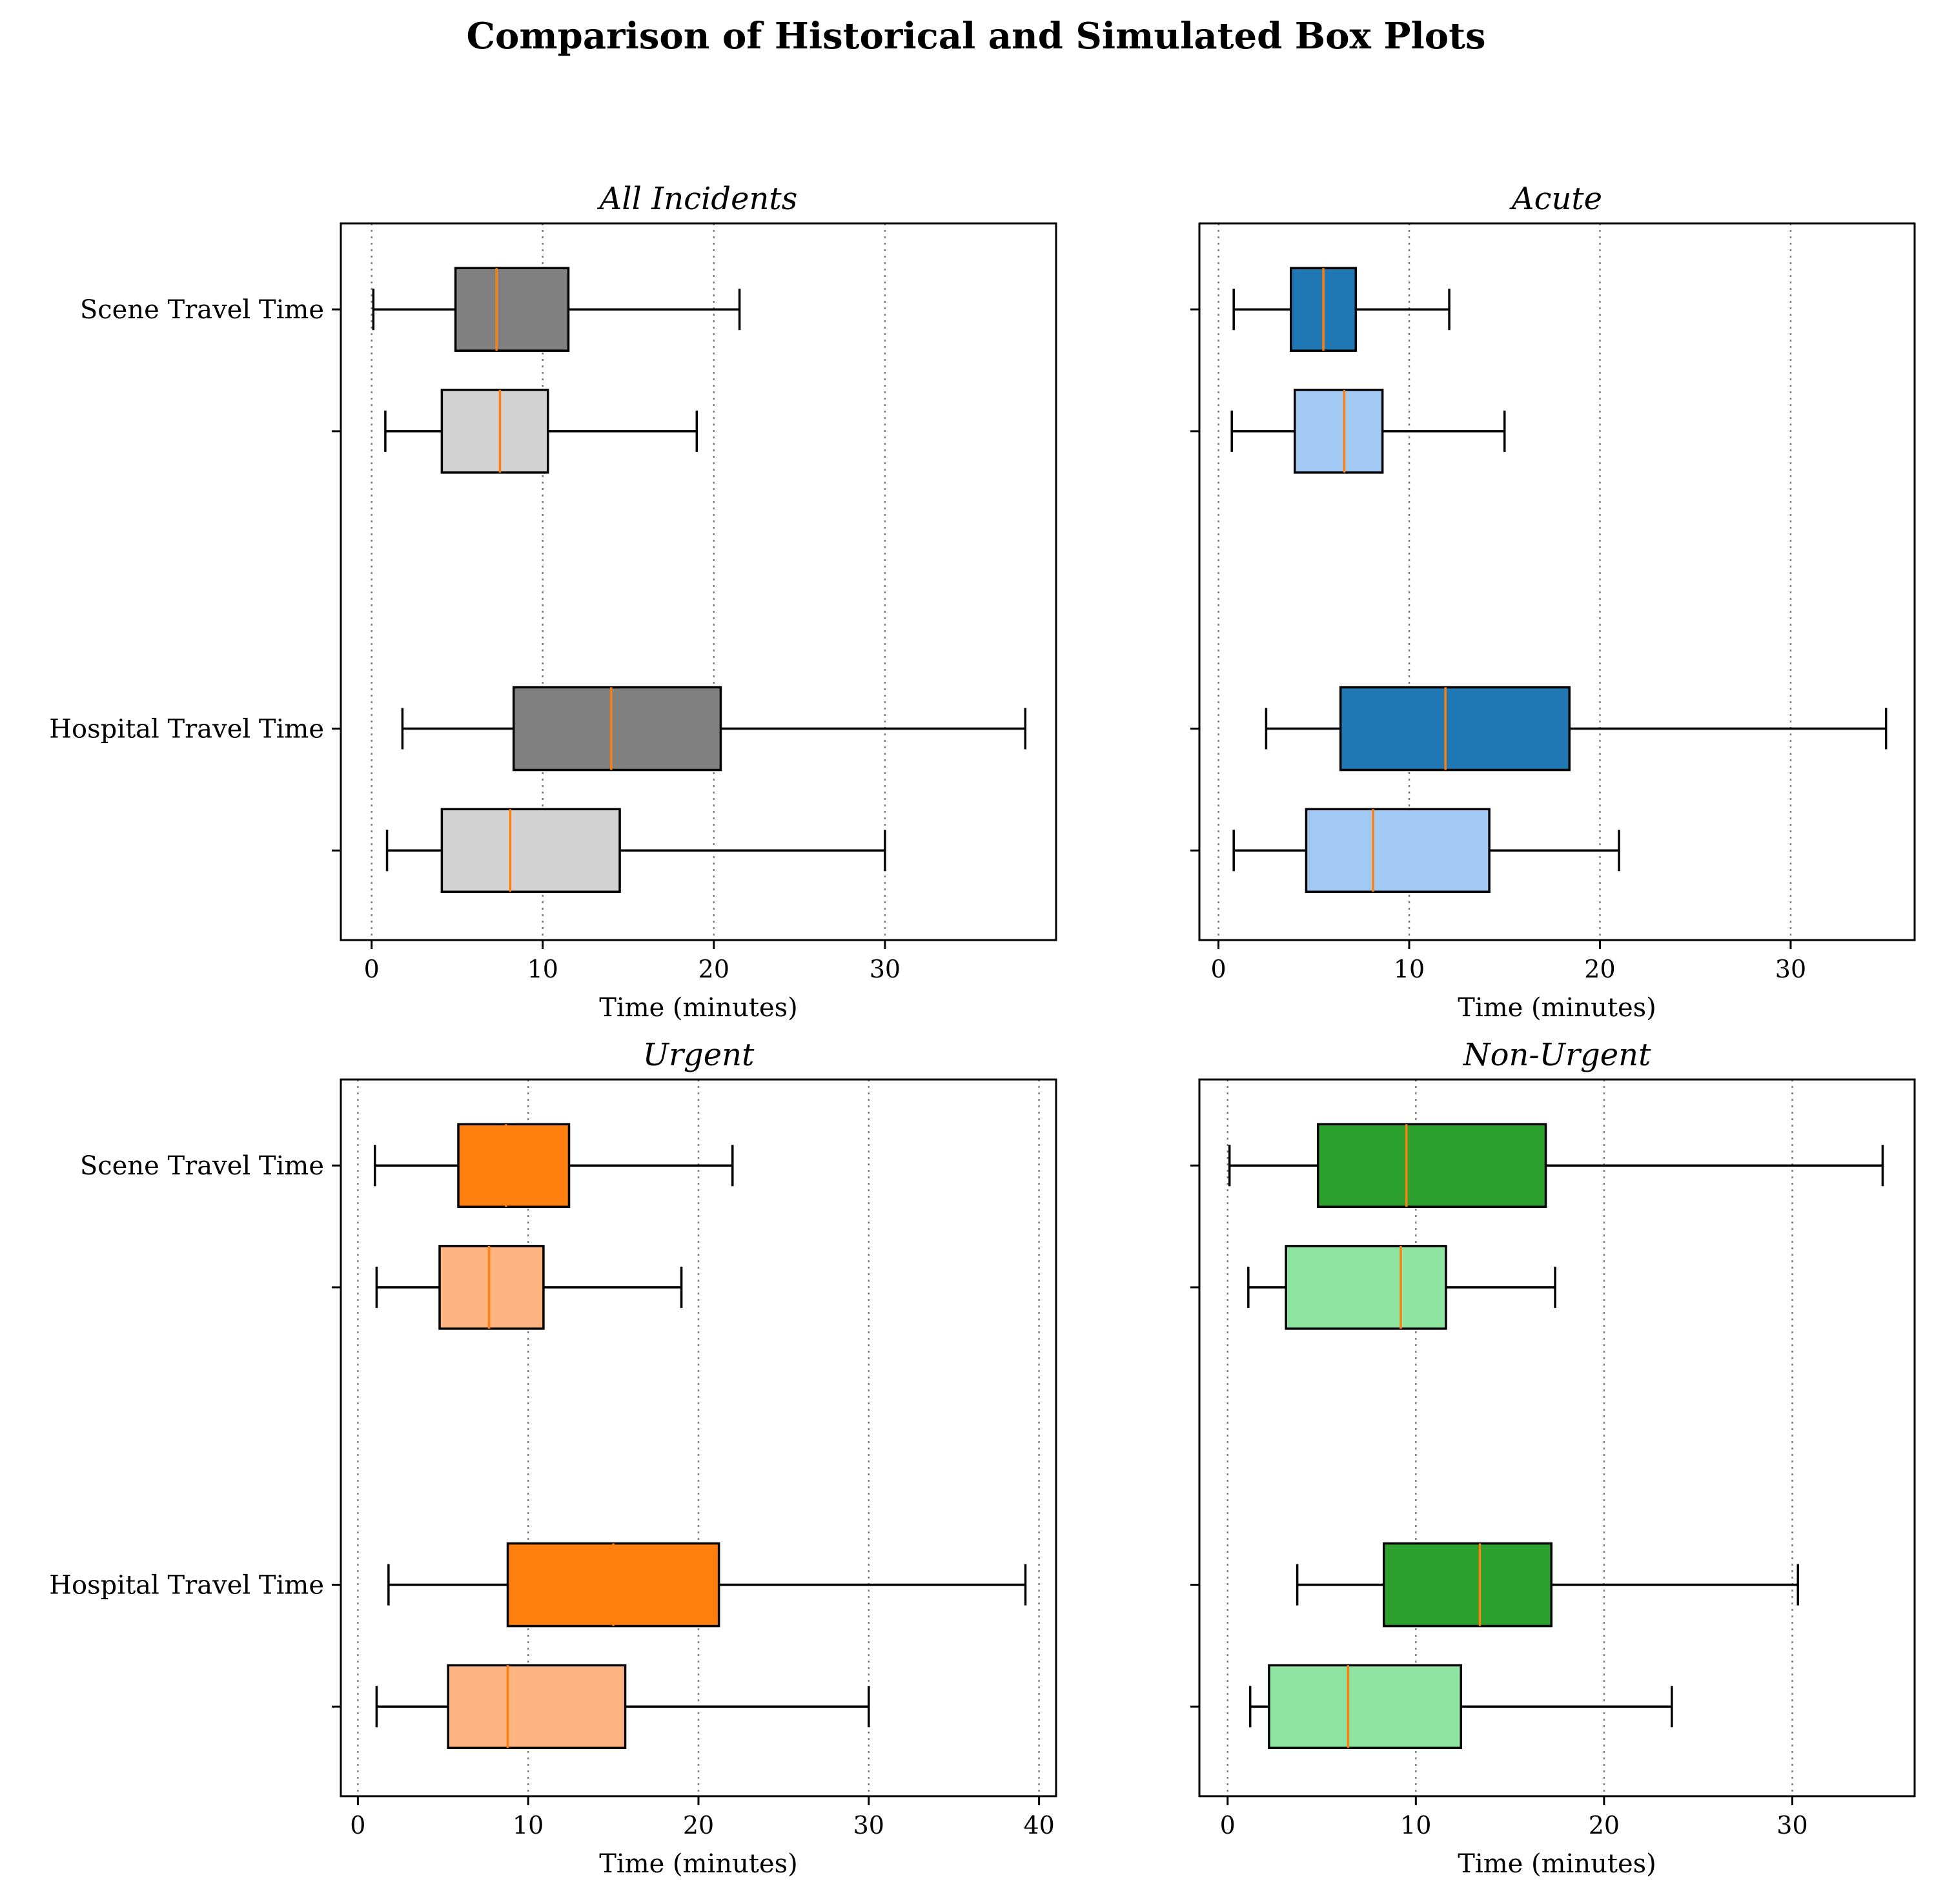  I want to click on panel-title: All Incidents, so click(697, 199).